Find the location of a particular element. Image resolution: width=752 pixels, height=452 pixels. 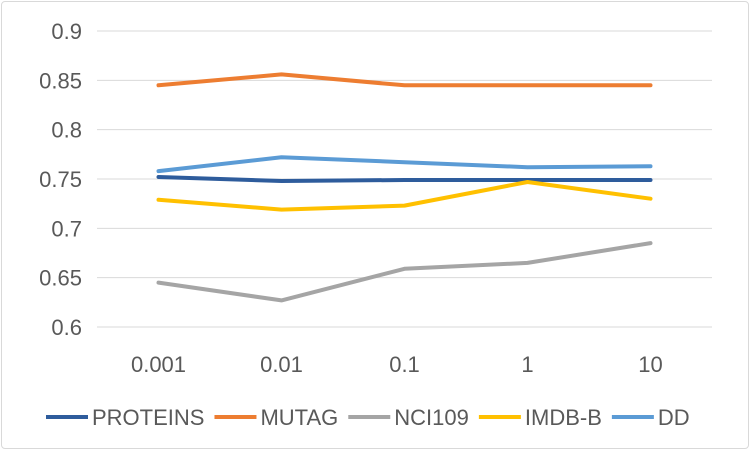

y-axis-ticks: 0.6 0.65 0.7 0.75 0.8 0.85 0.9 is located at coordinates (60, 179).